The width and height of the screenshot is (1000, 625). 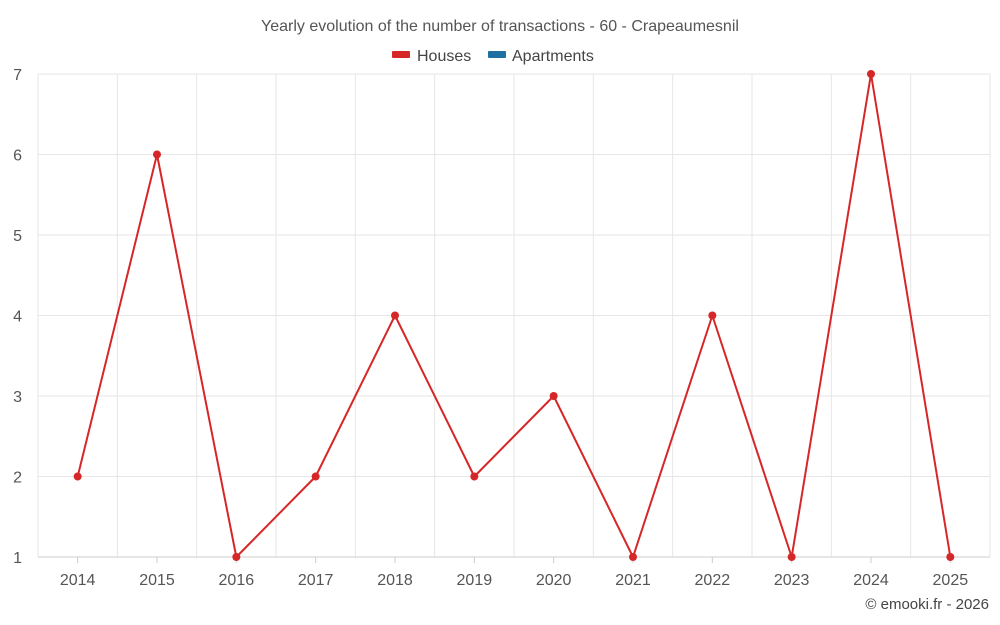 What do you see at coordinates (792, 580) in the screenshot?
I see `x-tick-label: 2023` at bounding box center [792, 580].